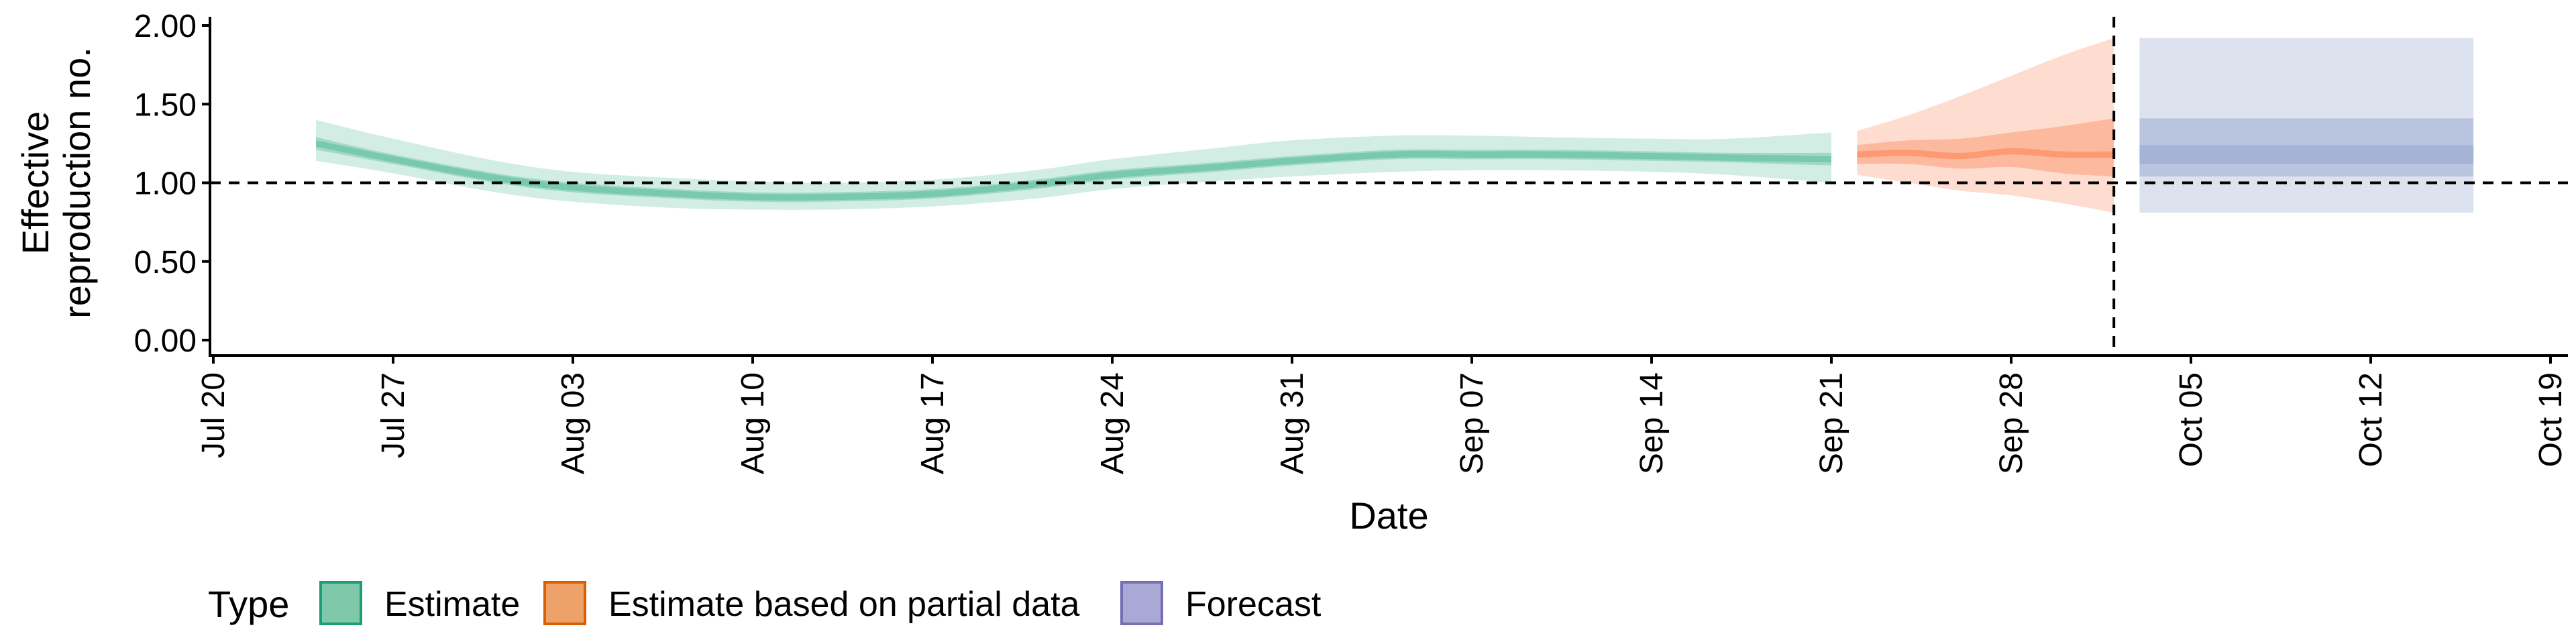  What do you see at coordinates (2371, 419) in the screenshot?
I see `x-tick-label: Oct 12` at bounding box center [2371, 419].